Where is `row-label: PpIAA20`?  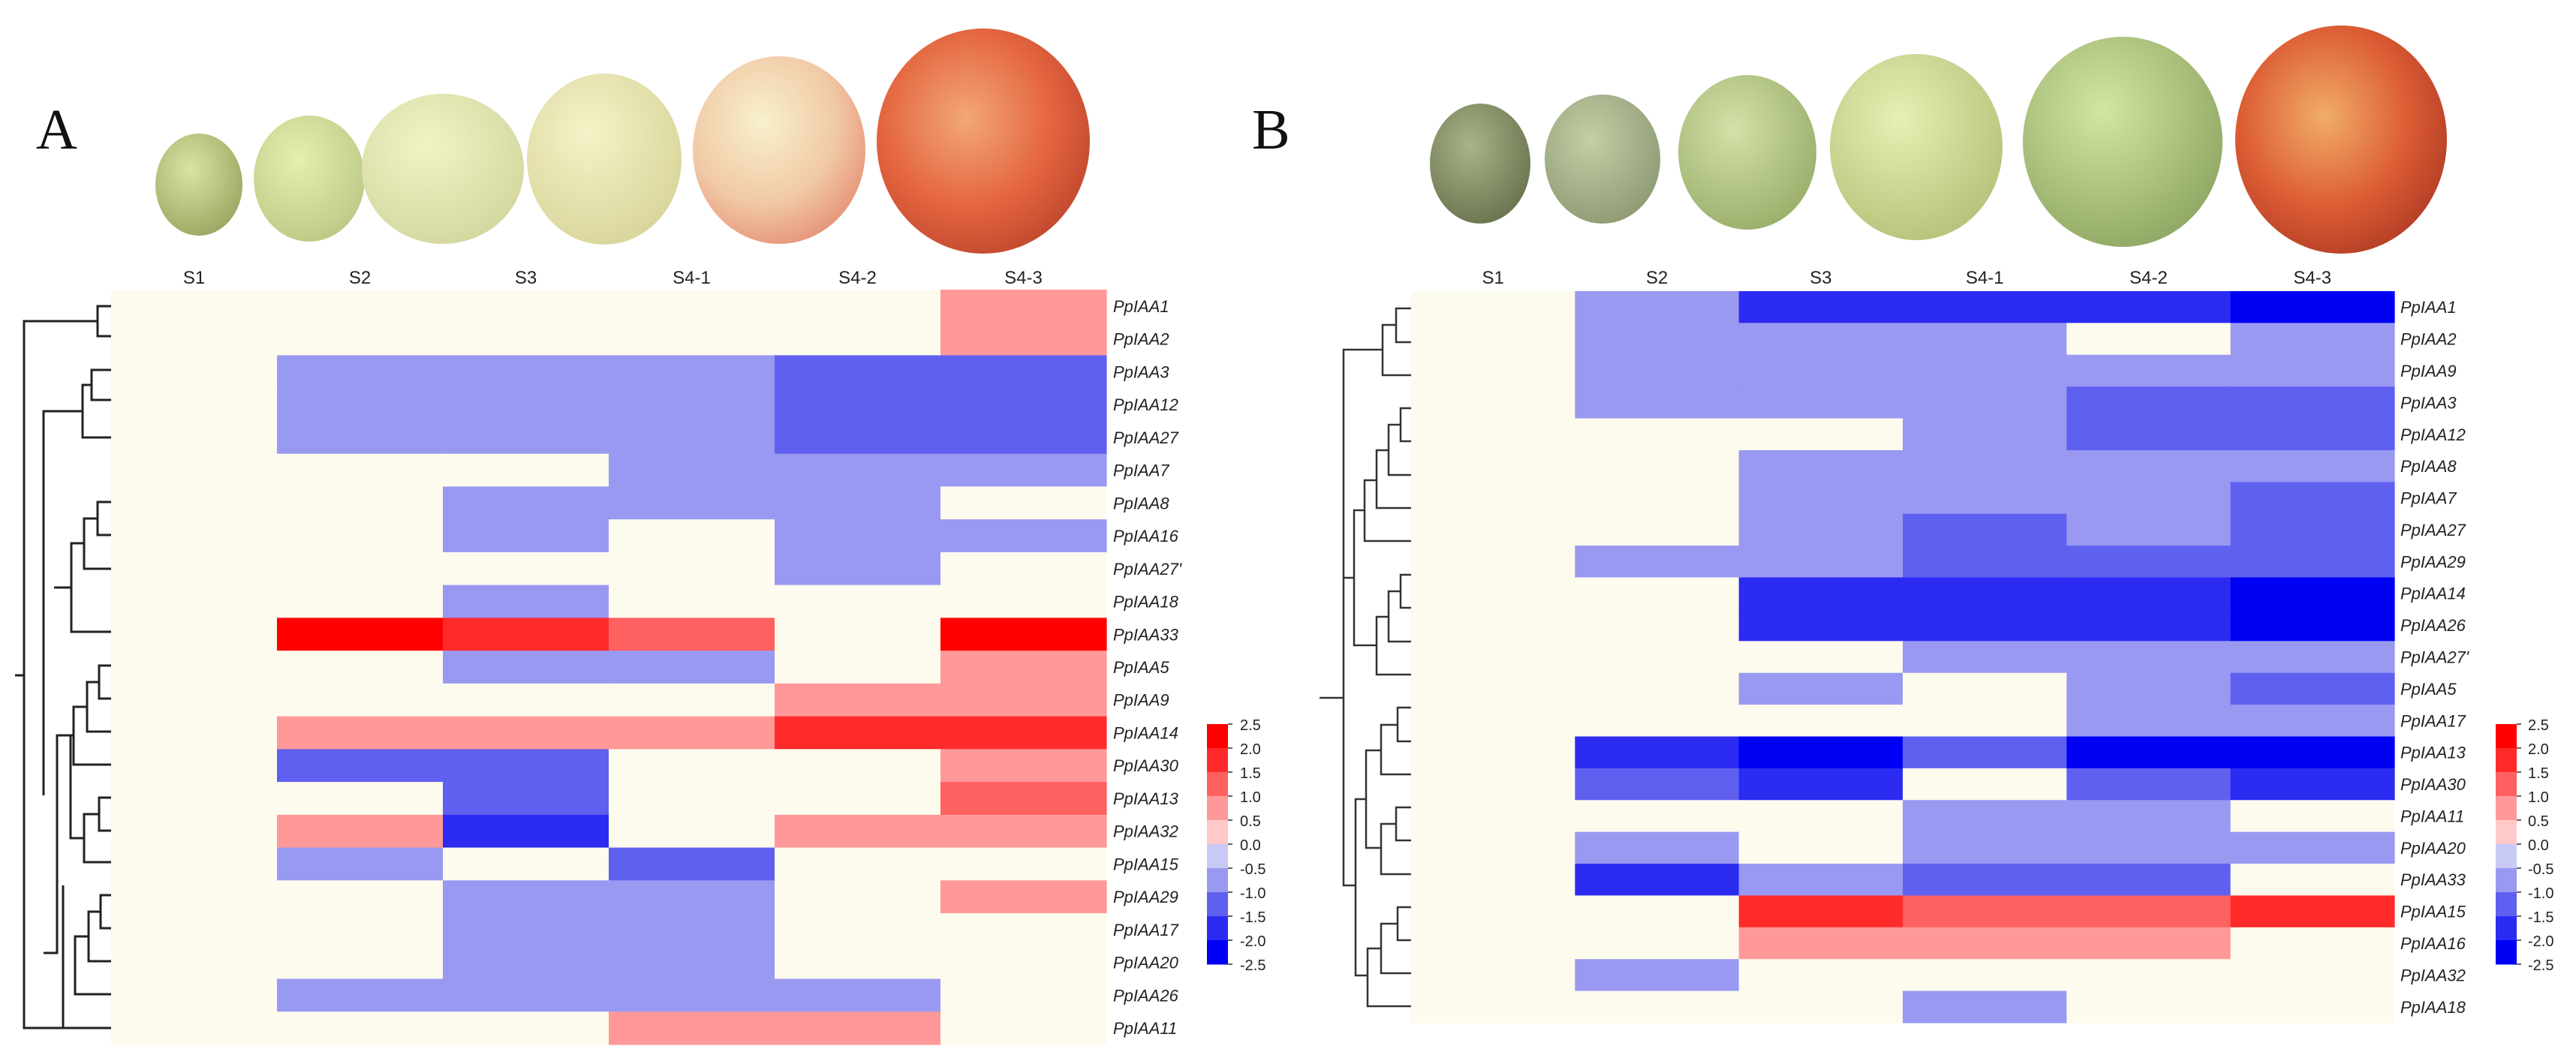 row-label: PpIAA20 is located at coordinates (1146, 963).